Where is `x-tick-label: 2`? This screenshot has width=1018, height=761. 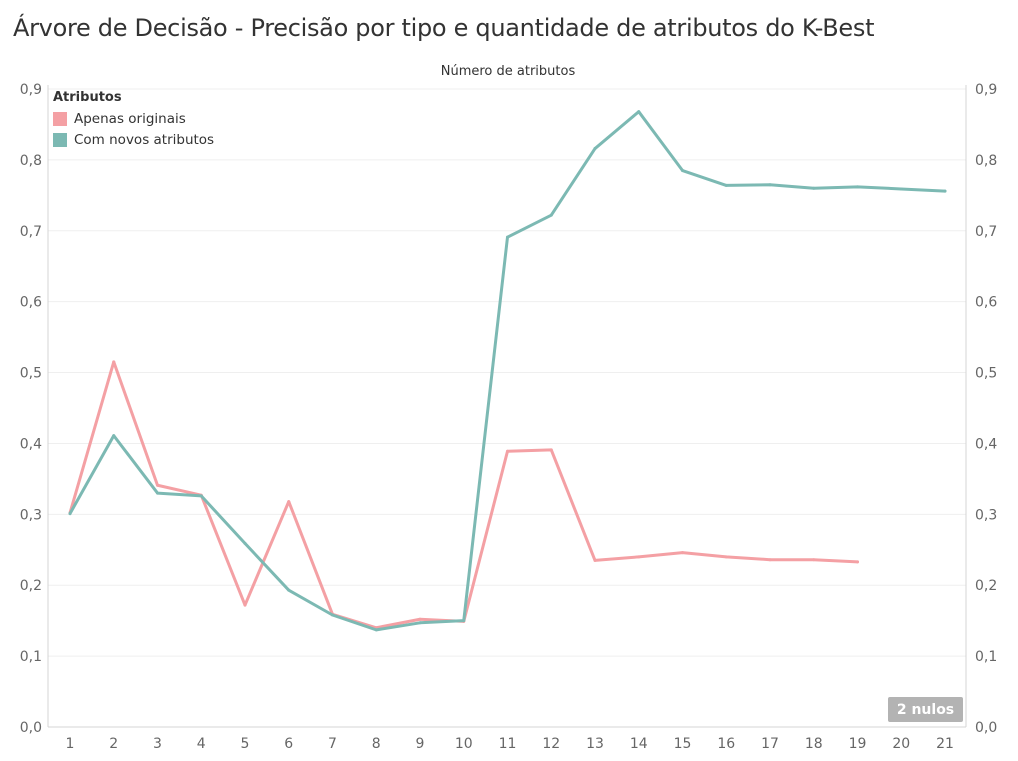
x-tick-label: 2 is located at coordinates (113, 744).